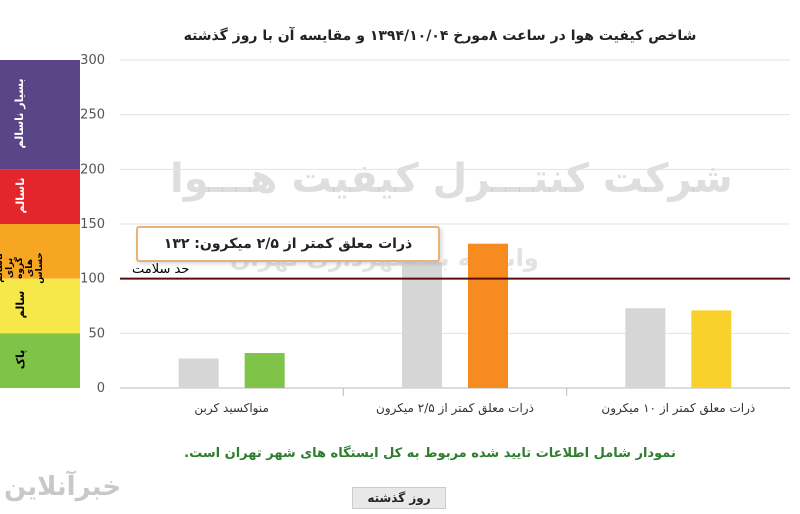 Image resolution: width=800 pixels, height=514 pixels. What do you see at coordinates (451, 179) in the screenshot?
I see `watermark-text: شرکت کنتـــرل کیفیت هـــوا` at bounding box center [451, 179].